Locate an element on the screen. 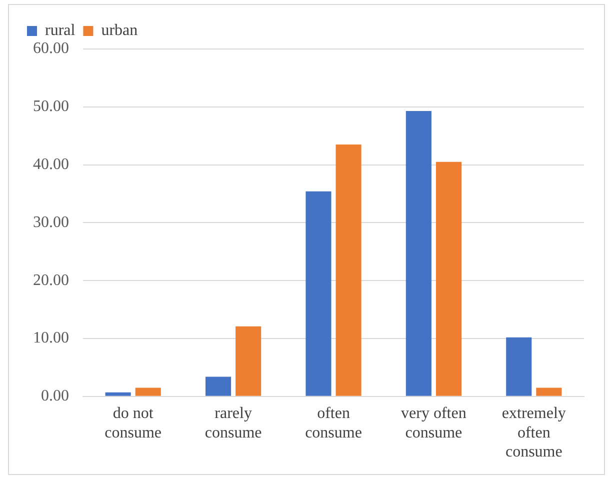 The width and height of the screenshot is (611, 479). y-tick-label: 30.00 is located at coordinates (51, 222).